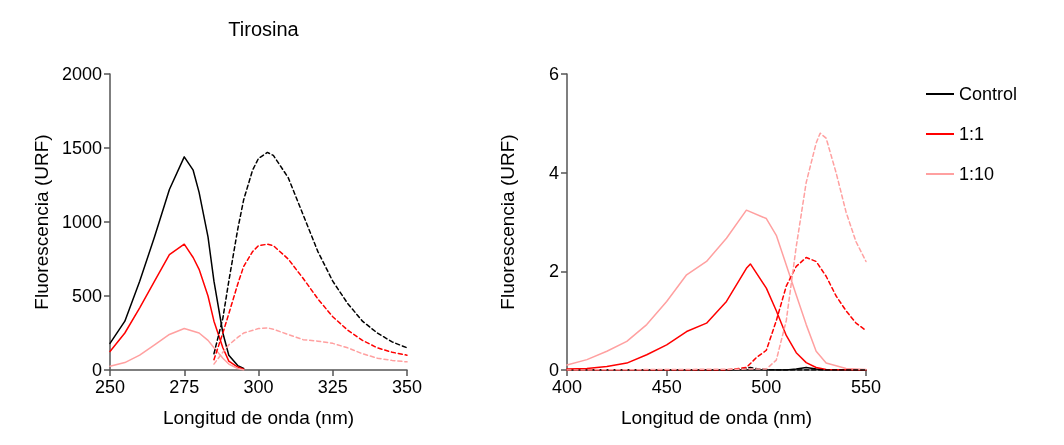  I want to click on x-tick-label: 250, so click(110, 387).